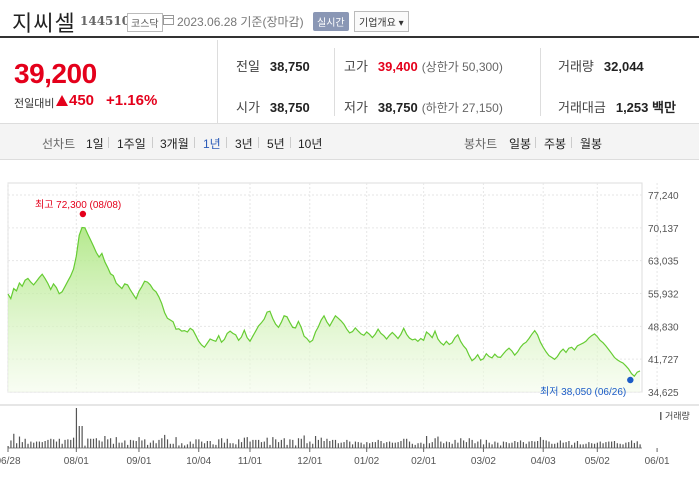 The width and height of the screenshot is (699, 478). I want to click on x-tick-label: 12/01, so click(309, 461).